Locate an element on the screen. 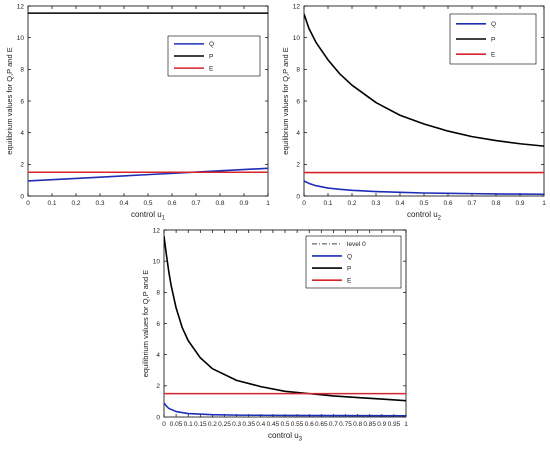 The height and width of the screenshot is (450, 550). x-tick-label: 0.55 is located at coordinates (297, 424).